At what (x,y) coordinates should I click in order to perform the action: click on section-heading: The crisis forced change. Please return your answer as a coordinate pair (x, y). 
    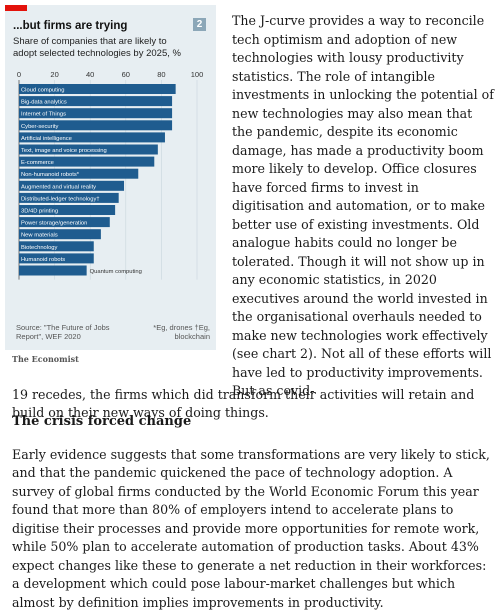
    Looking at the image, I should click on (102, 421).